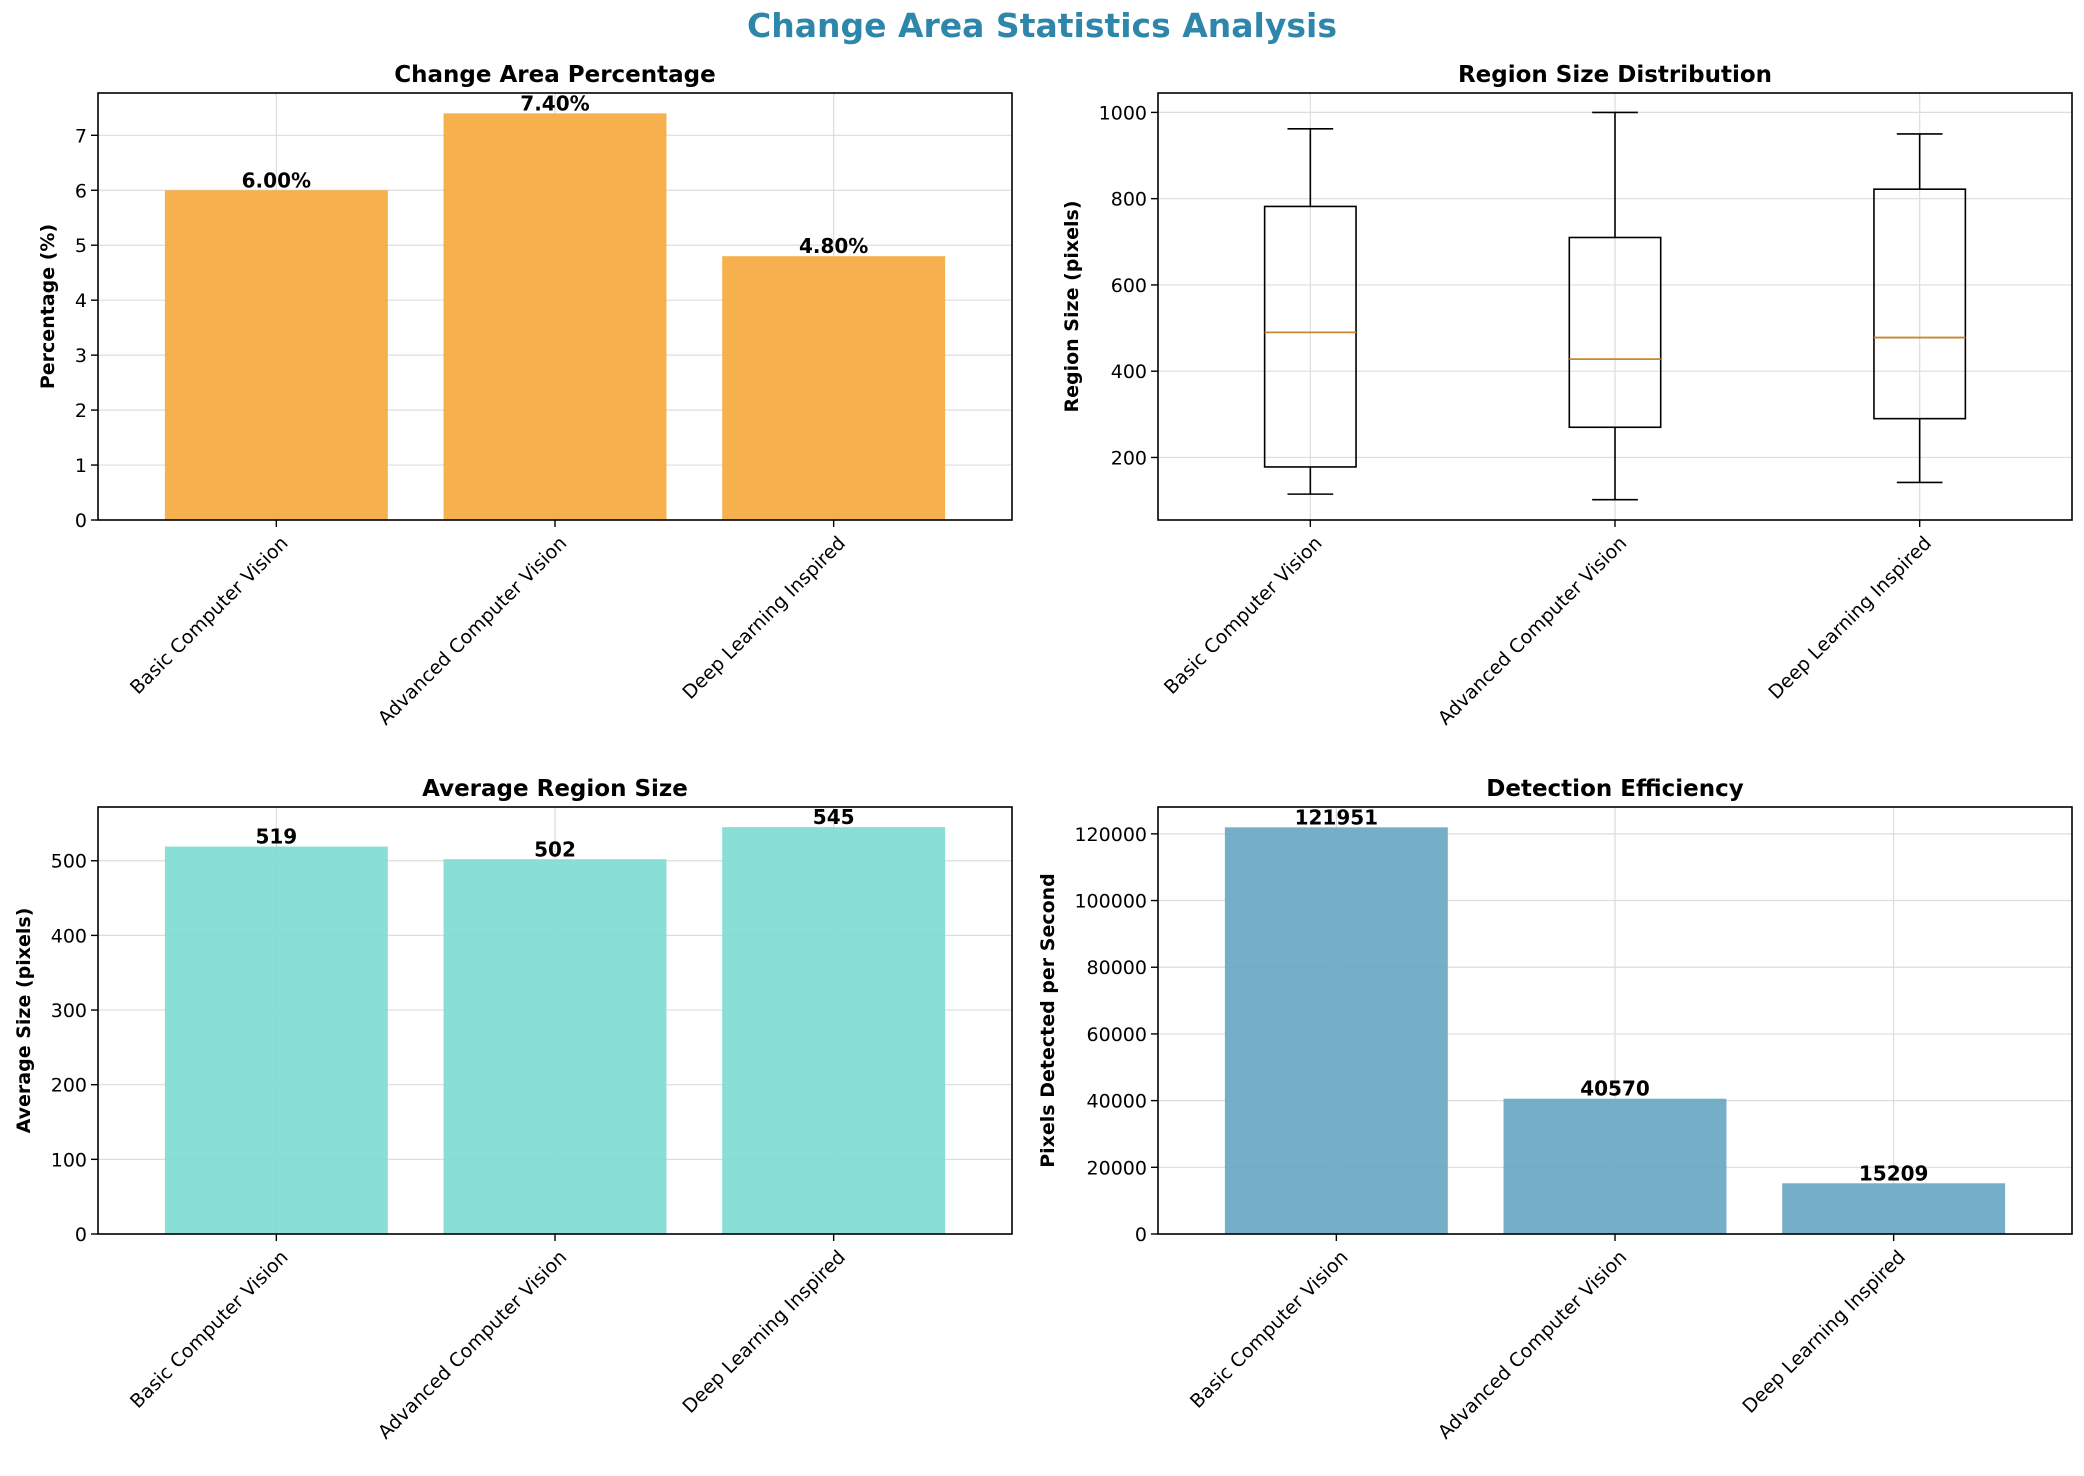 This screenshot has width=2084, height=1476. What do you see at coordinates (1117, 968) in the screenshot?
I see `y-tick-label: 80000` at bounding box center [1117, 968].